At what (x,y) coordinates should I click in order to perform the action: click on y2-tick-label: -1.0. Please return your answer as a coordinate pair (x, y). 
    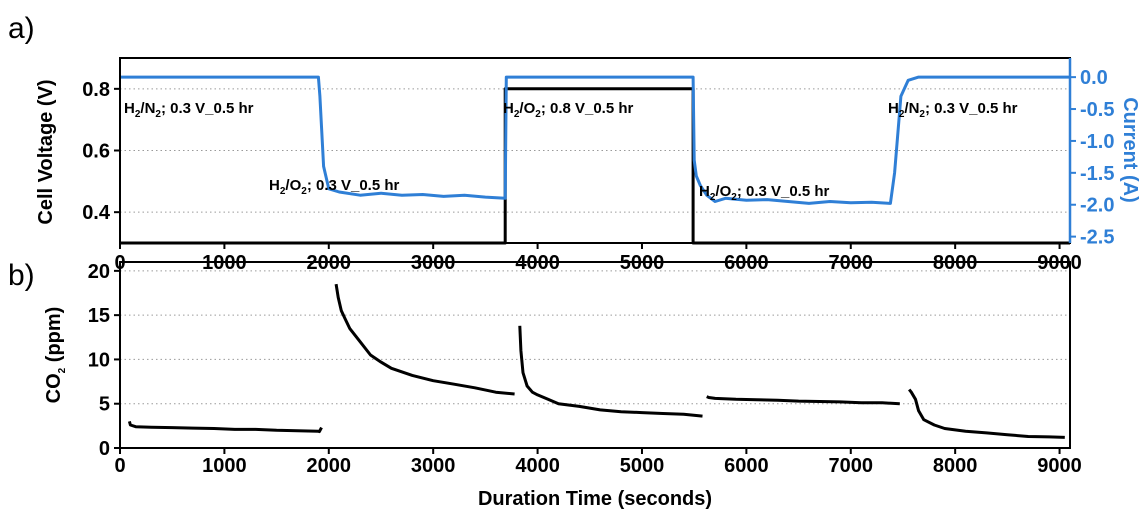
    Looking at the image, I should click on (1097, 142).